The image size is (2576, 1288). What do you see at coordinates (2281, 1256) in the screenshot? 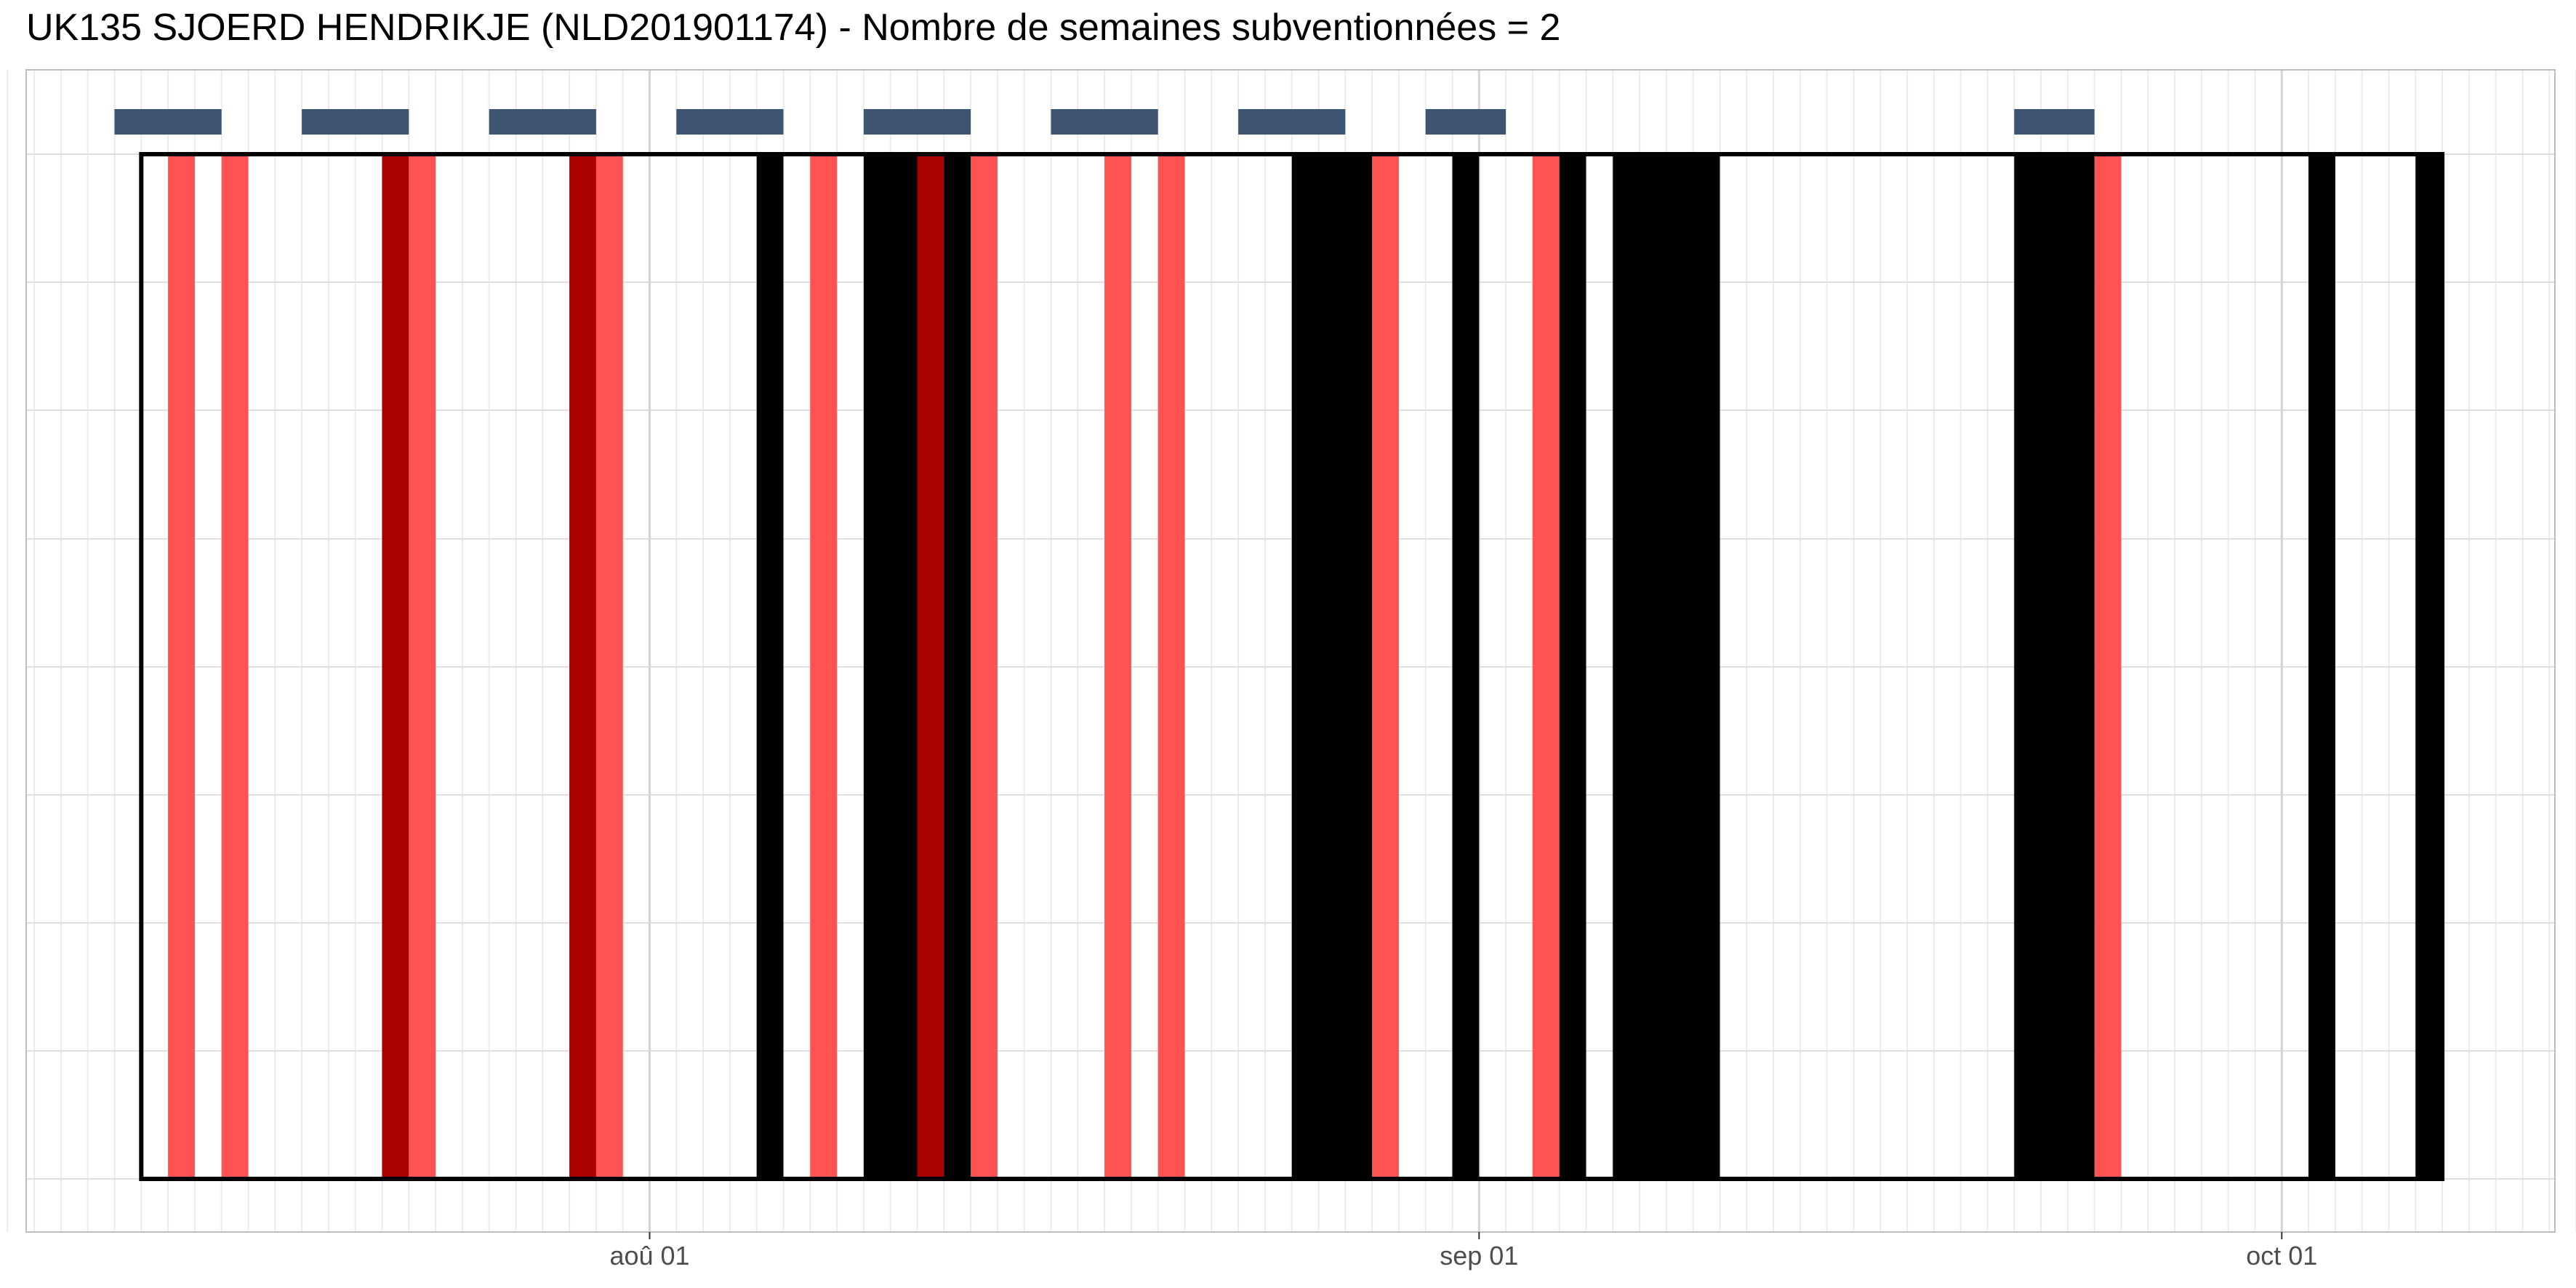
I see `x-tick-label: oct 01` at bounding box center [2281, 1256].